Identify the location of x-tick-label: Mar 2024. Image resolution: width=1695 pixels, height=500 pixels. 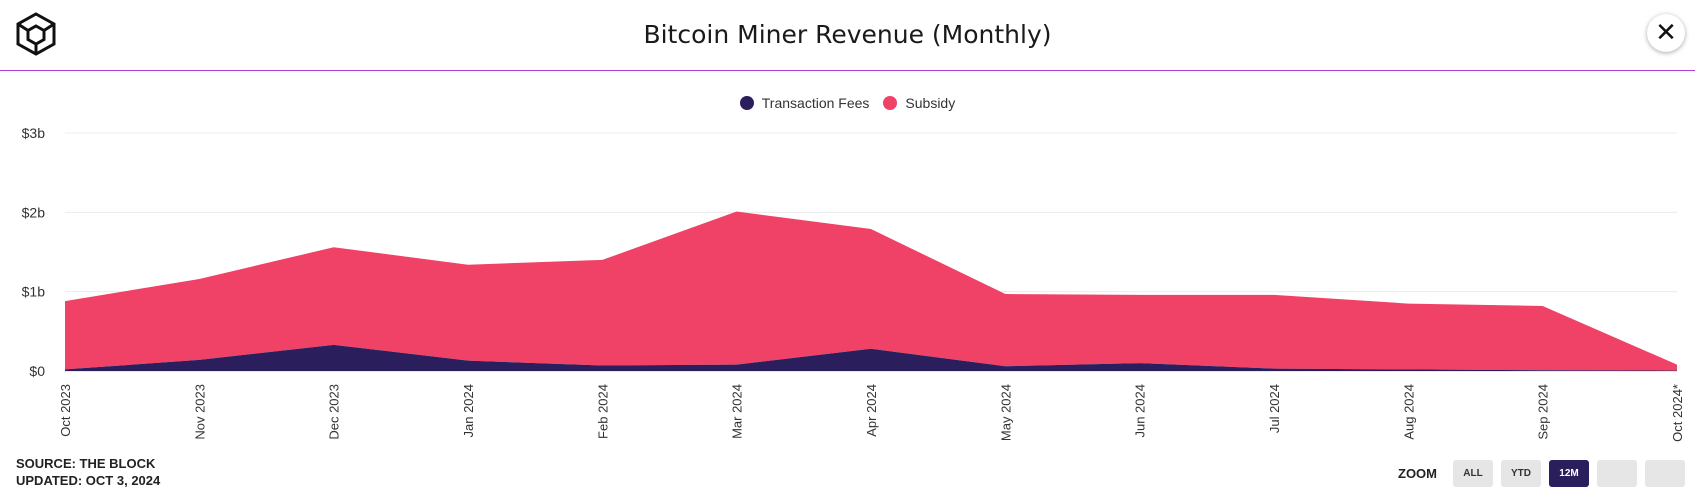
(737, 411).